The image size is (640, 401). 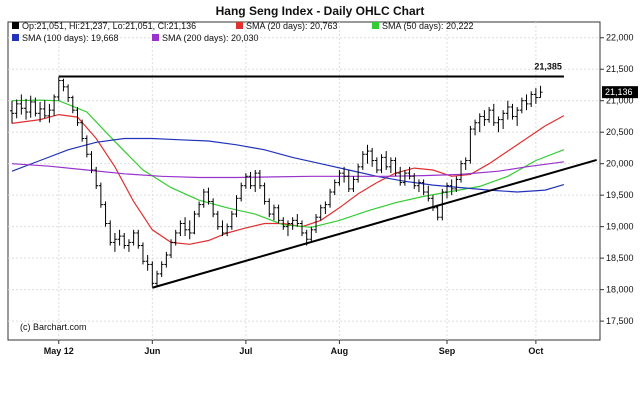 I want to click on x-tick-label: Jun, so click(x=152, y=351).